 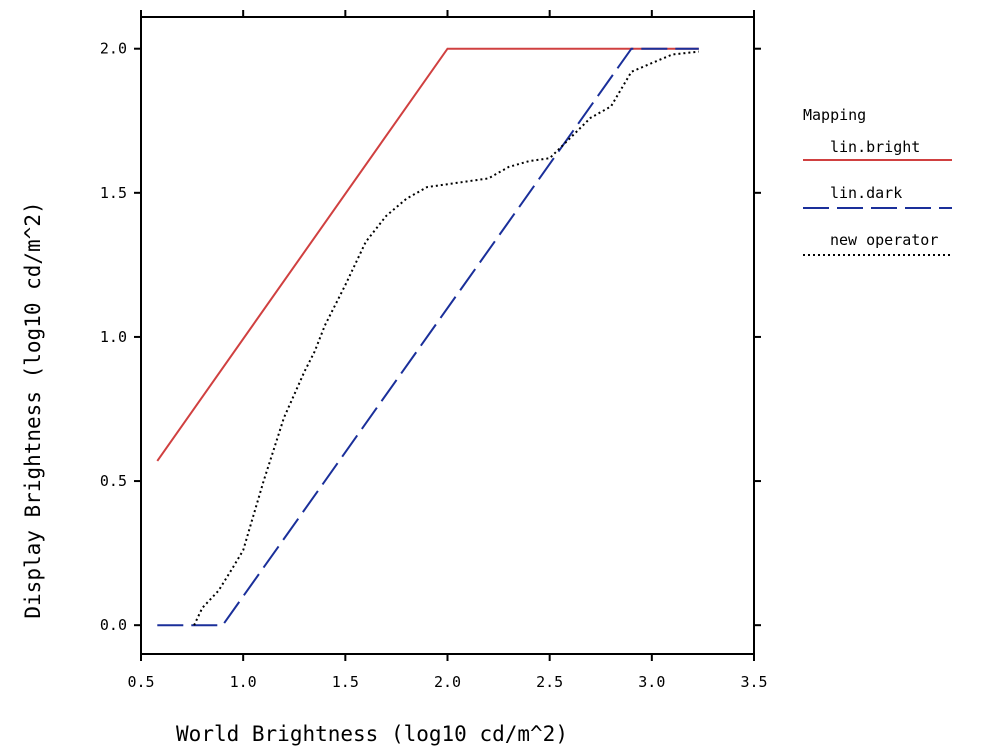 What do you see at coordinates (866, 193) in the screenshot?
I see `legend-label-lin-dark: lin.dark` at bounding box center [866, 193].